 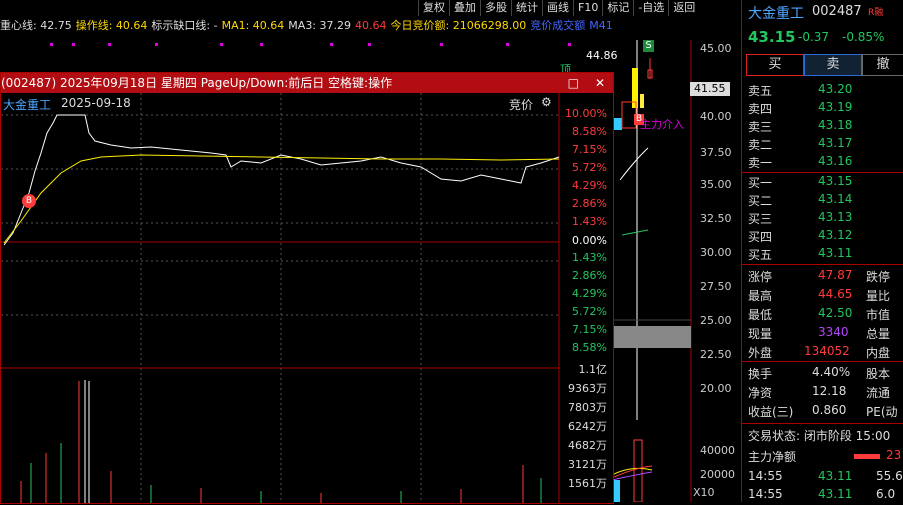 What do you see at coordinates (587, 464) in the screenshot?
I see `vol-tick-5: 3121万` at bounding box center [587, 464].